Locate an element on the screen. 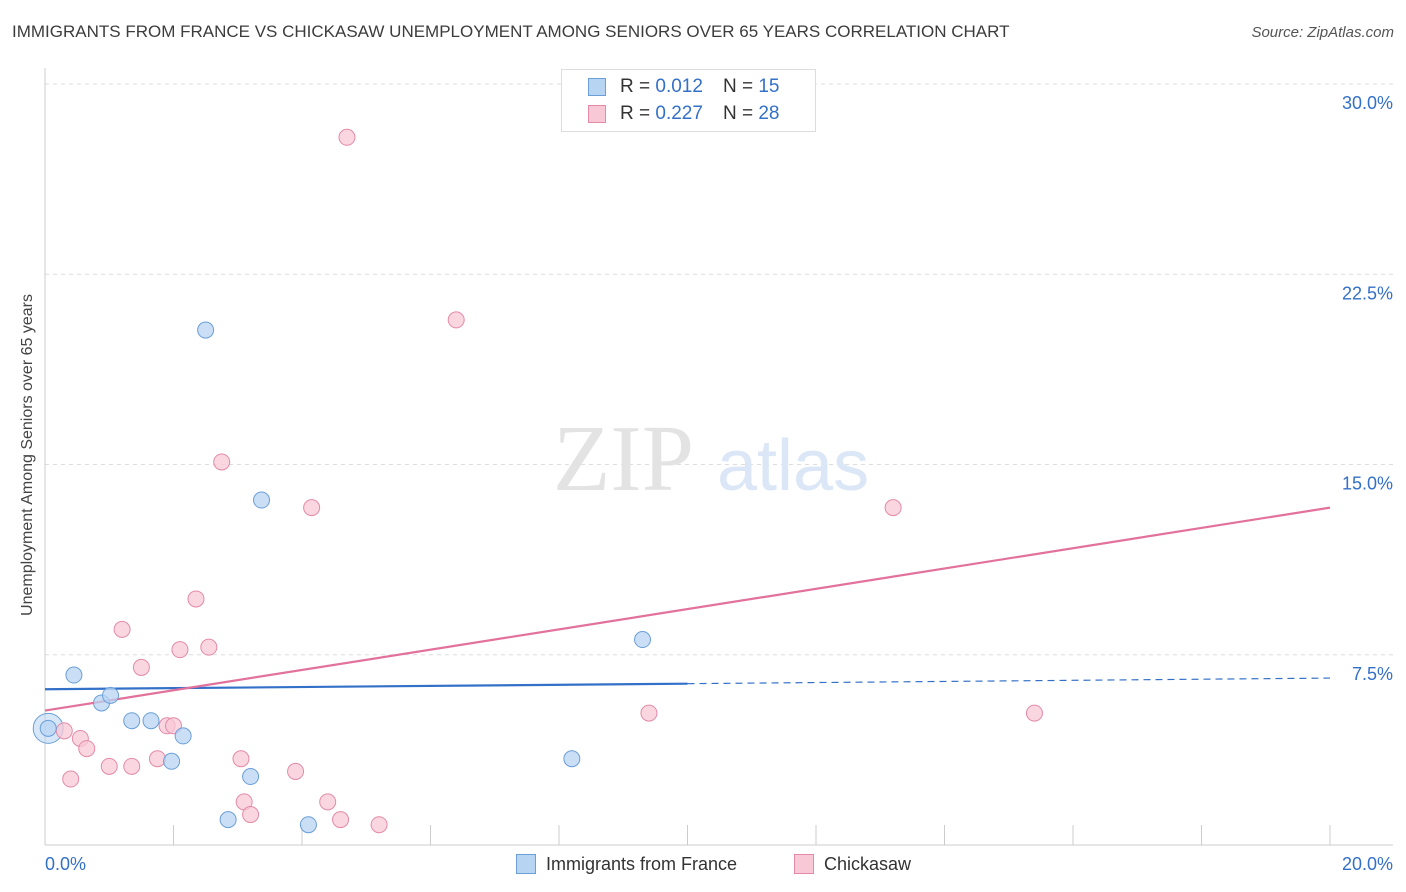 This screenshot has height=892, width=1406. bottom-legend-chickasaw: Chickasaw is located at coordinates (852, 864).